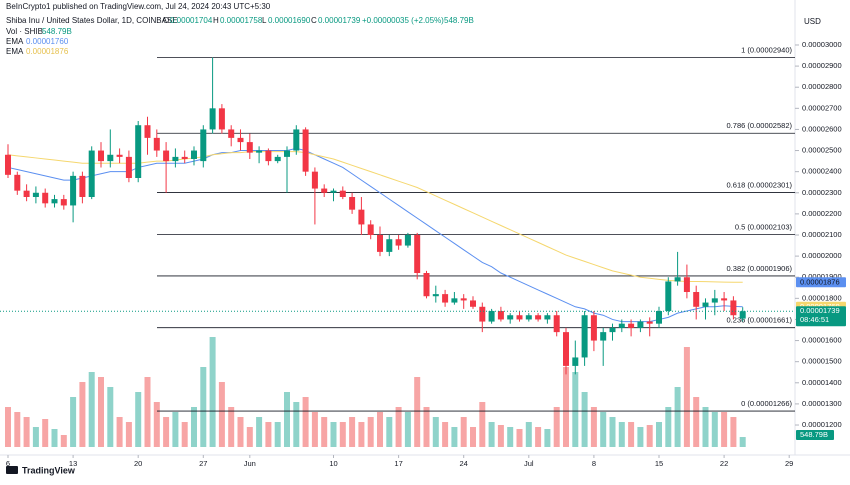 This screenshot has width=850, height=485. I want to click on fib-label: 0.236 (0.00001661), so click(760, 320).